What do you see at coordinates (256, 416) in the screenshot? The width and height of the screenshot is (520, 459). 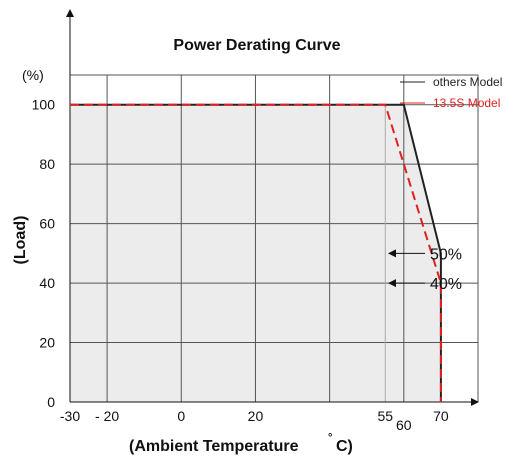 I see `x-tick-label: 20` at bounding box center [256, 416].